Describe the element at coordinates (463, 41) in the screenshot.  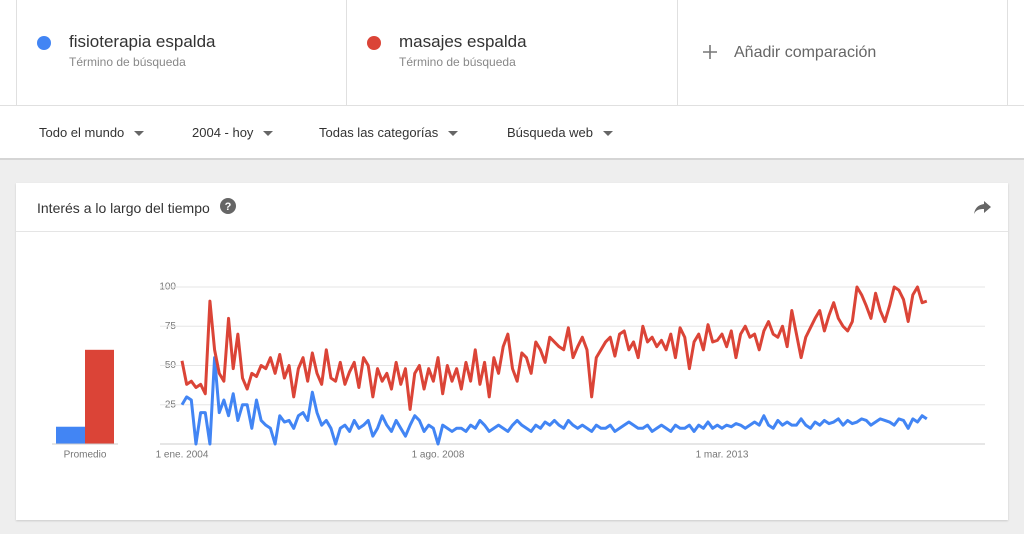
I see `term-name: masajes espalda` at that location.